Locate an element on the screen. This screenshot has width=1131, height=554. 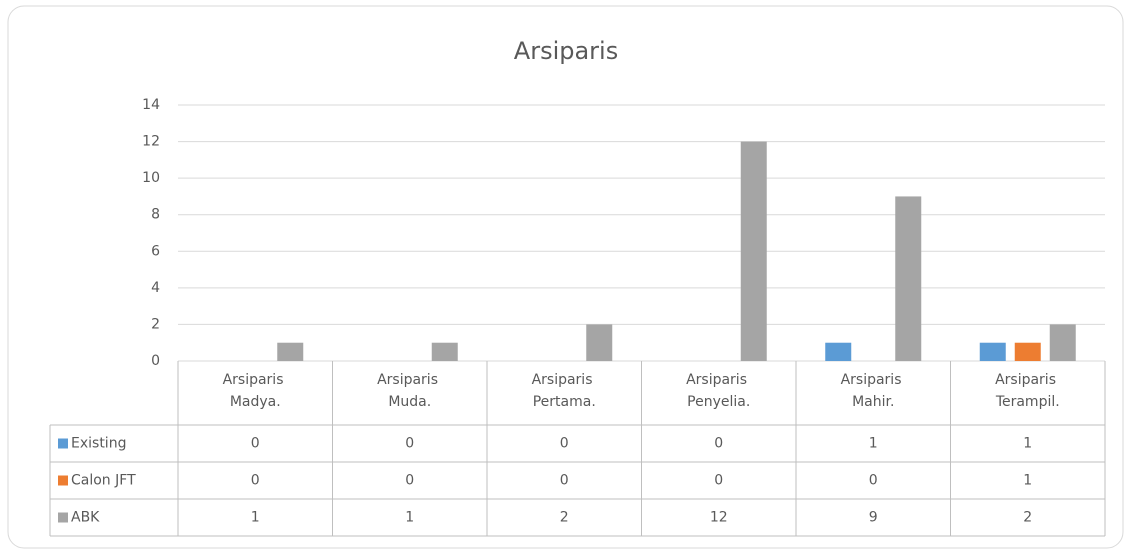
x-tick-label: Arsiparis Madya. is located at coordinates (255, 391).